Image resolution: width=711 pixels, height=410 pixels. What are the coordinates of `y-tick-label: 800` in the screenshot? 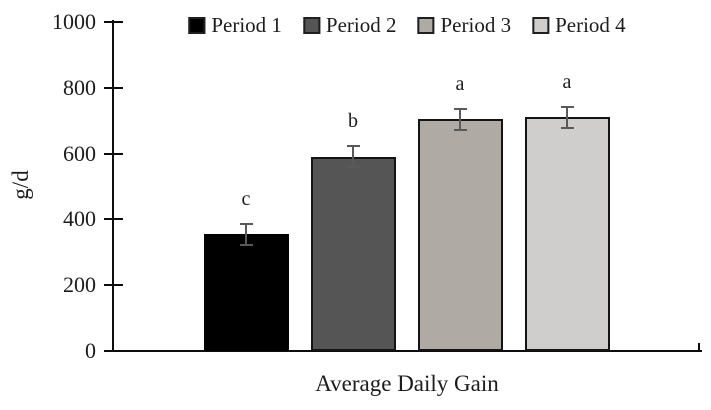 It's located at (79, 87).